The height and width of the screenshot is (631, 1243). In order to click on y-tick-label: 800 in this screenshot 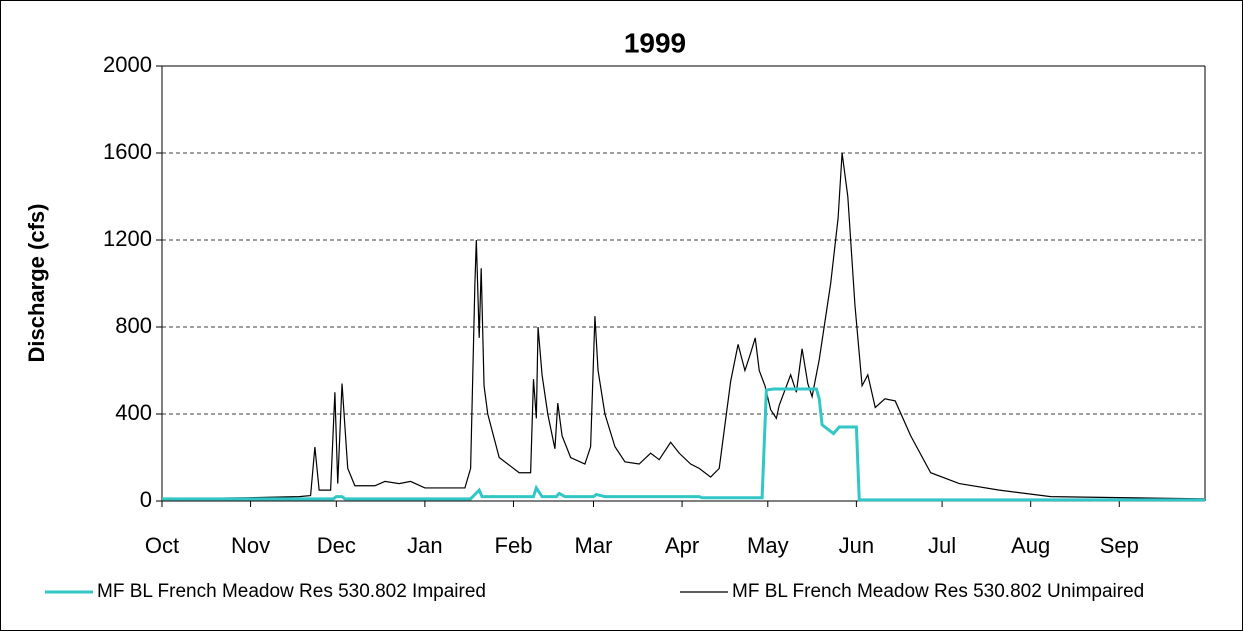, I will do `click(133, 325)`.